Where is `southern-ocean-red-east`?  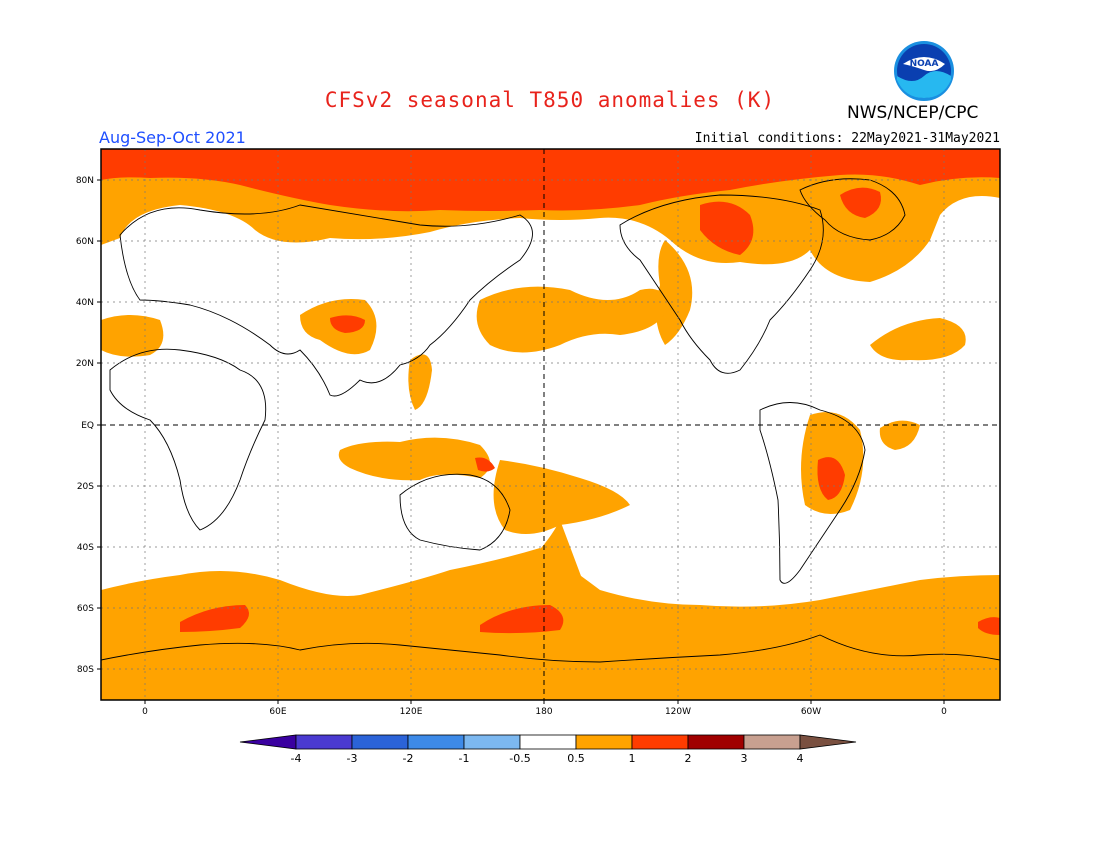 southern-ocean-red-east is located at coordinates (989, 626).